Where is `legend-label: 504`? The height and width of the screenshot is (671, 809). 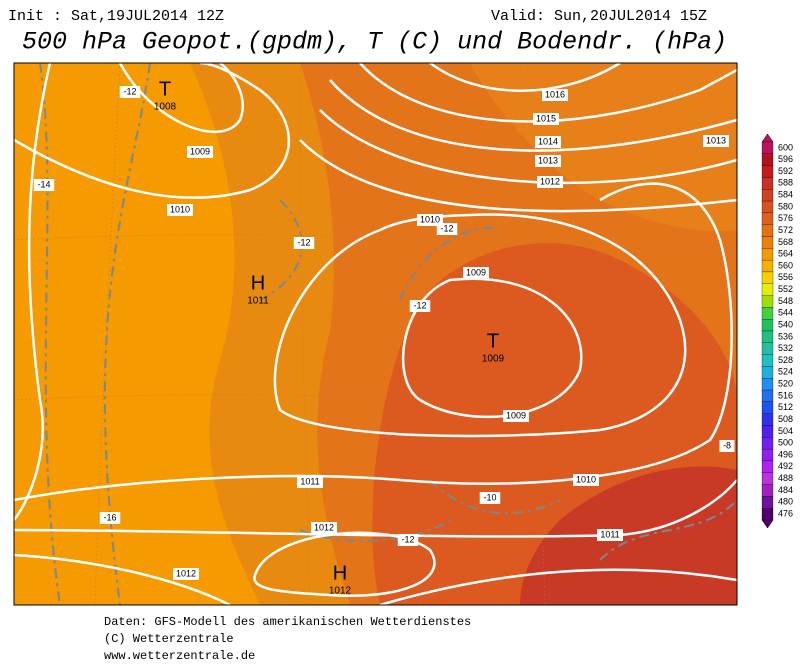 legend-label: 504 is located at coordinates (785, 431).